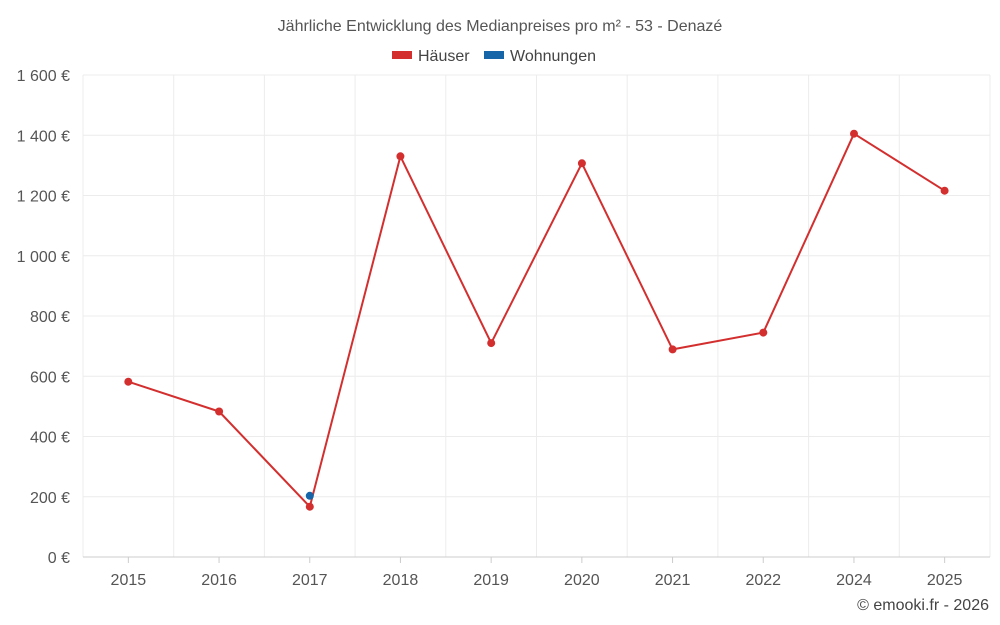 Image resolution: width=1000 pixels, height=625 pixels. I want to click on y-tick-label: 800 €, so click(50, 317).